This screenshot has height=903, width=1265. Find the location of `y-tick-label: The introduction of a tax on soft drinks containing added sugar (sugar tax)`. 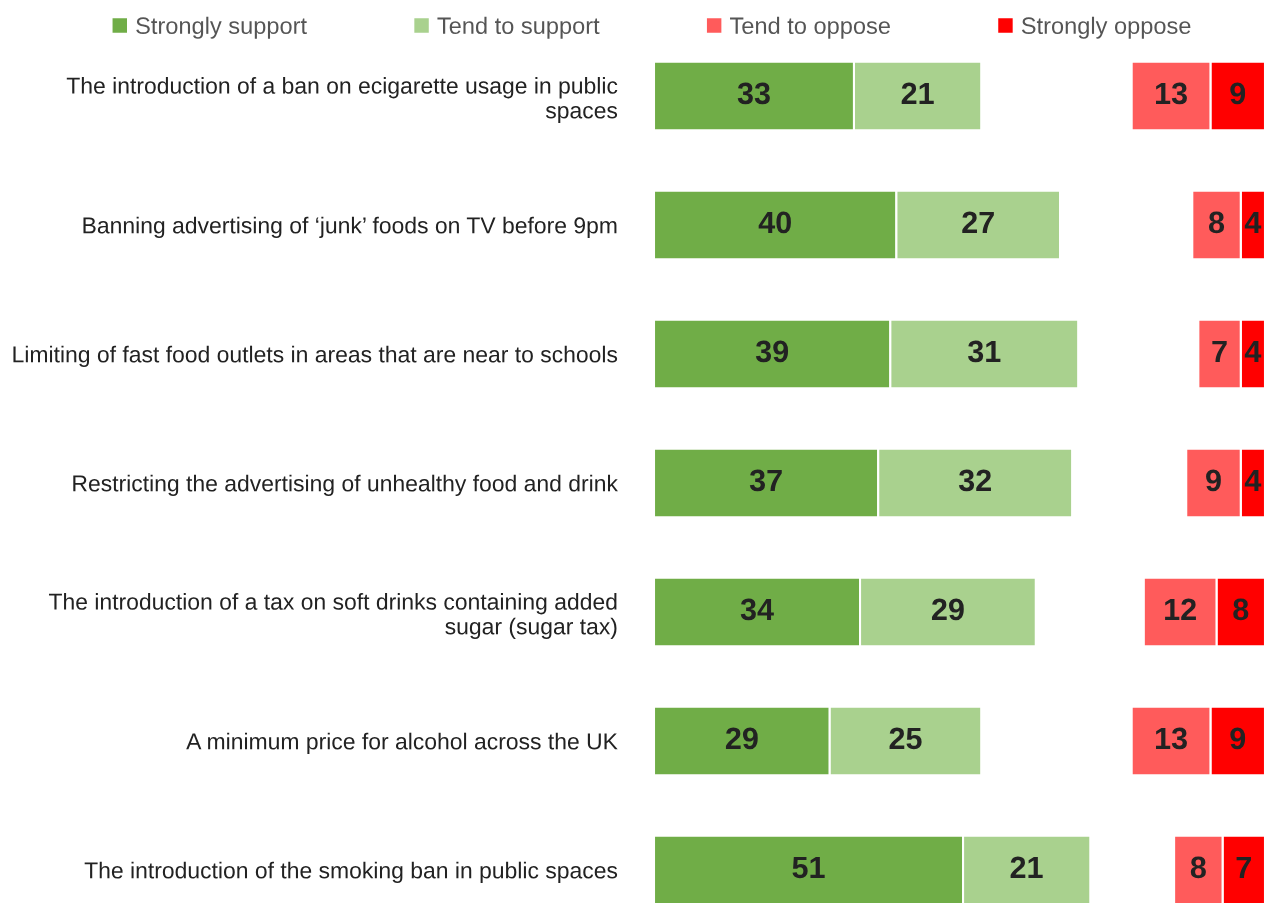

y-tick-label: The introduction of a tax on soft drinks containing added sugar (sugar tax) is located at coordinates (332, 616).